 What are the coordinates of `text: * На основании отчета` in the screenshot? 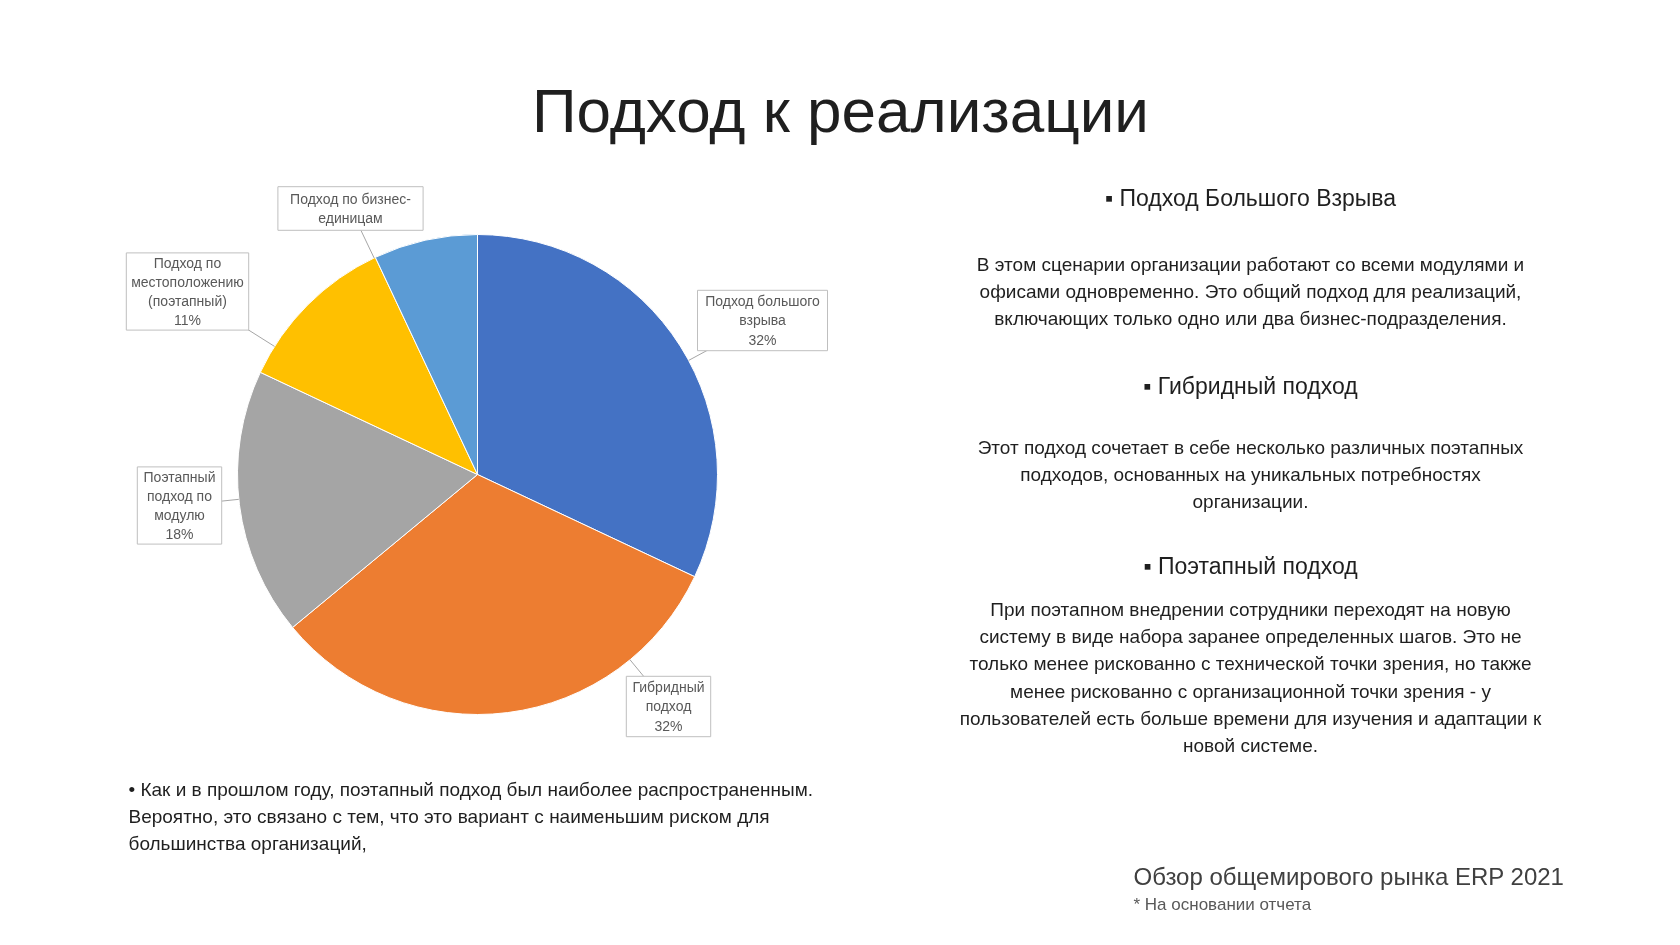 It's located at (1222, 904).